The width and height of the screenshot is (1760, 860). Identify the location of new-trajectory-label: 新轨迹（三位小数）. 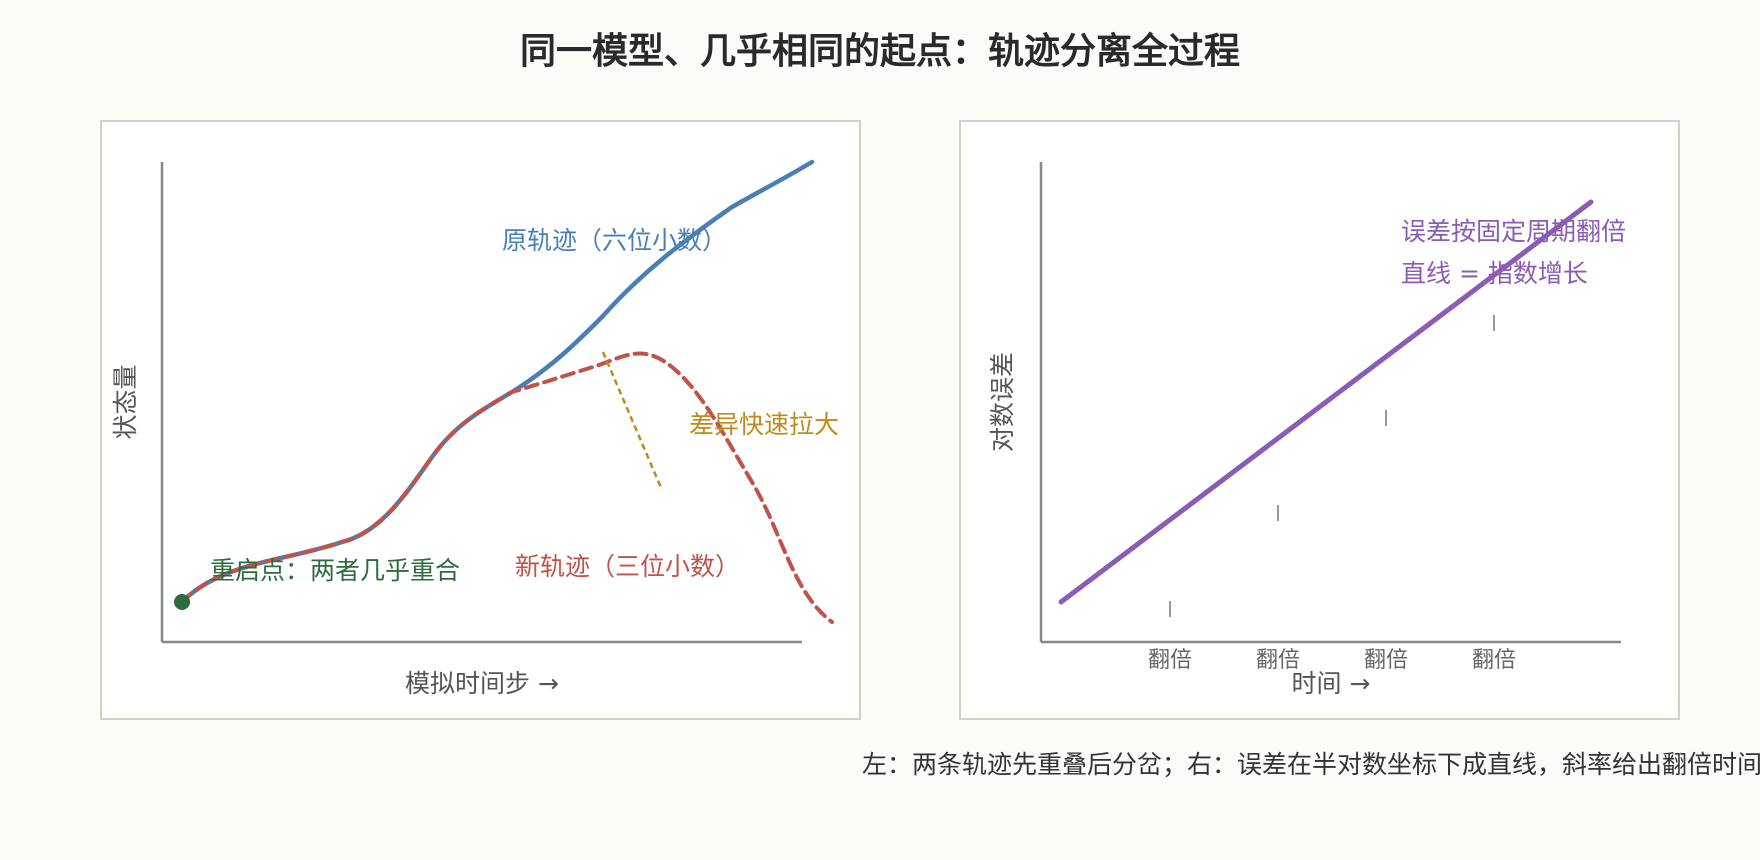
(627, 566).